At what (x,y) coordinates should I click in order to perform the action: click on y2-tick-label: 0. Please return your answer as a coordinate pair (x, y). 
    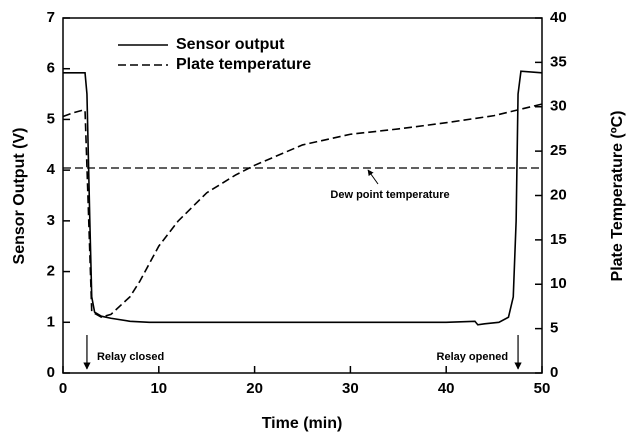
    Looking at the image, I should click on (554, 372).